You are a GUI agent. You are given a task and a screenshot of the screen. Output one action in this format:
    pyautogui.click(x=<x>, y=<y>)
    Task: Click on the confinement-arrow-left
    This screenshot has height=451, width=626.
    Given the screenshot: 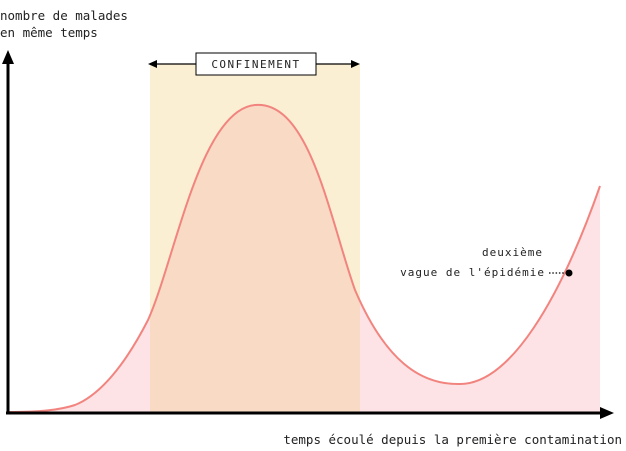 What is the action you would take?
    pyautogui.click(x=152, y=64)
    